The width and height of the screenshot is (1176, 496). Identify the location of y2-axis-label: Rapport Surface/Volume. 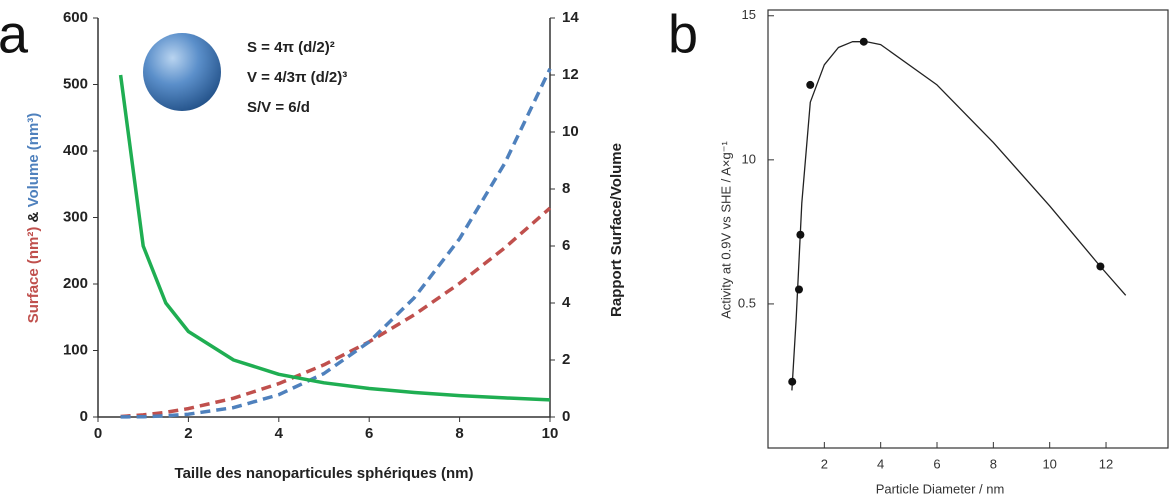
(616, 230).